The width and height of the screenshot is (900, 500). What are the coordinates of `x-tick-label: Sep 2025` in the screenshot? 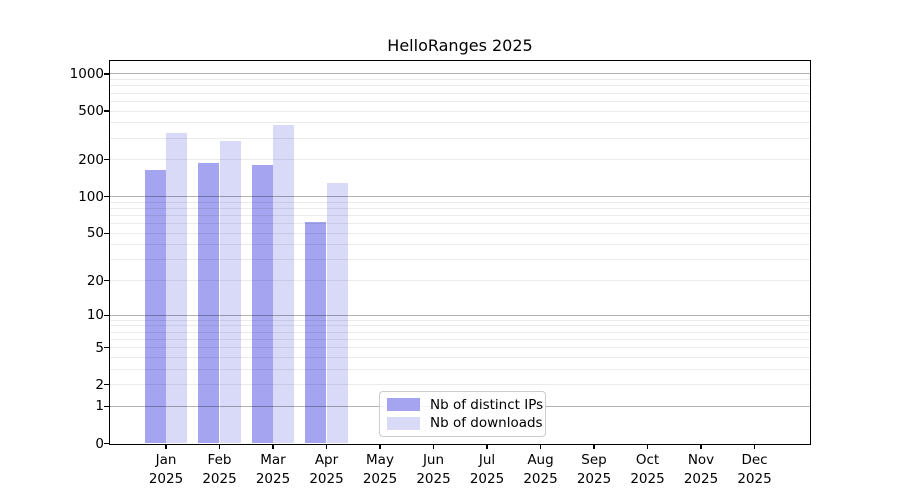 It's located at (594, 469).